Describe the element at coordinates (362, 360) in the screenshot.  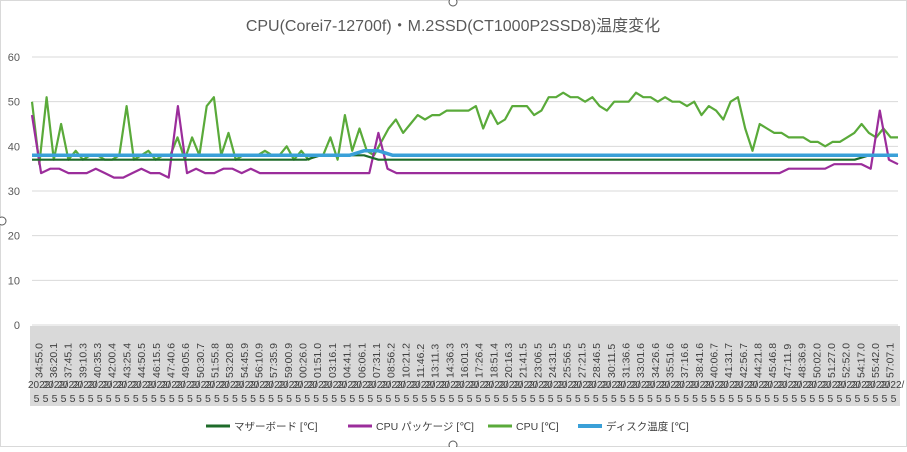
I see `x-tick-label: 06:06.1` at that location.